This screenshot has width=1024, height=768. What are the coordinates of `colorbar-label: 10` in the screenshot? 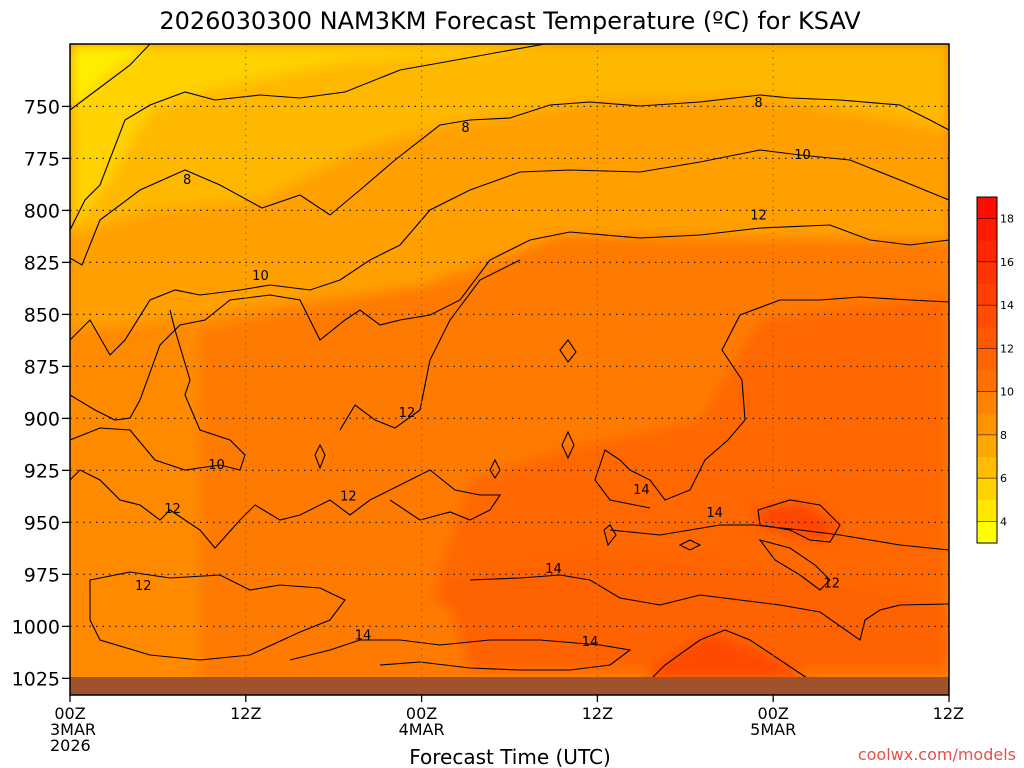 It's located at (1007, 392).